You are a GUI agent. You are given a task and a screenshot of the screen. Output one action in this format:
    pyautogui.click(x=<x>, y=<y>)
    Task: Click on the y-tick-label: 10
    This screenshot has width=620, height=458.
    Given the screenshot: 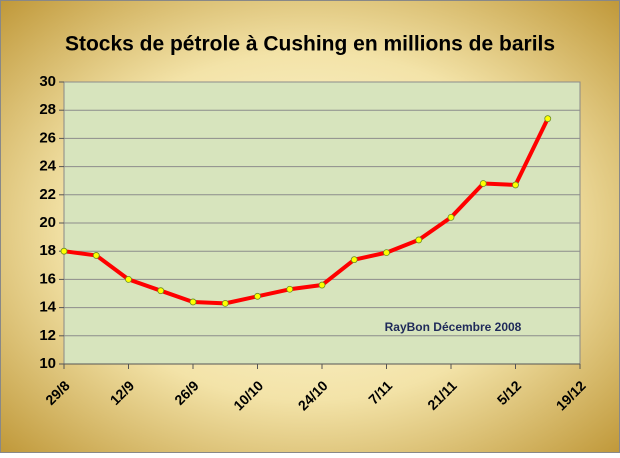 What is the action you would take?
    pyautogui.click(x=47, y=363)
    